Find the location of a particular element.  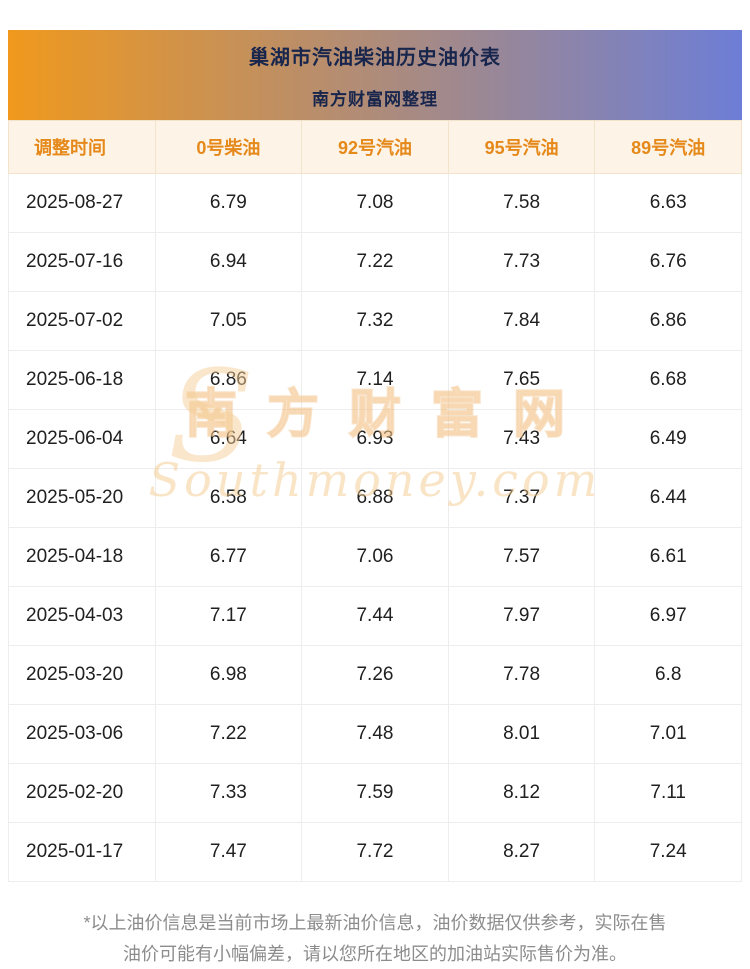

price-cell: 6.44 is located at coordinates (668, 498).